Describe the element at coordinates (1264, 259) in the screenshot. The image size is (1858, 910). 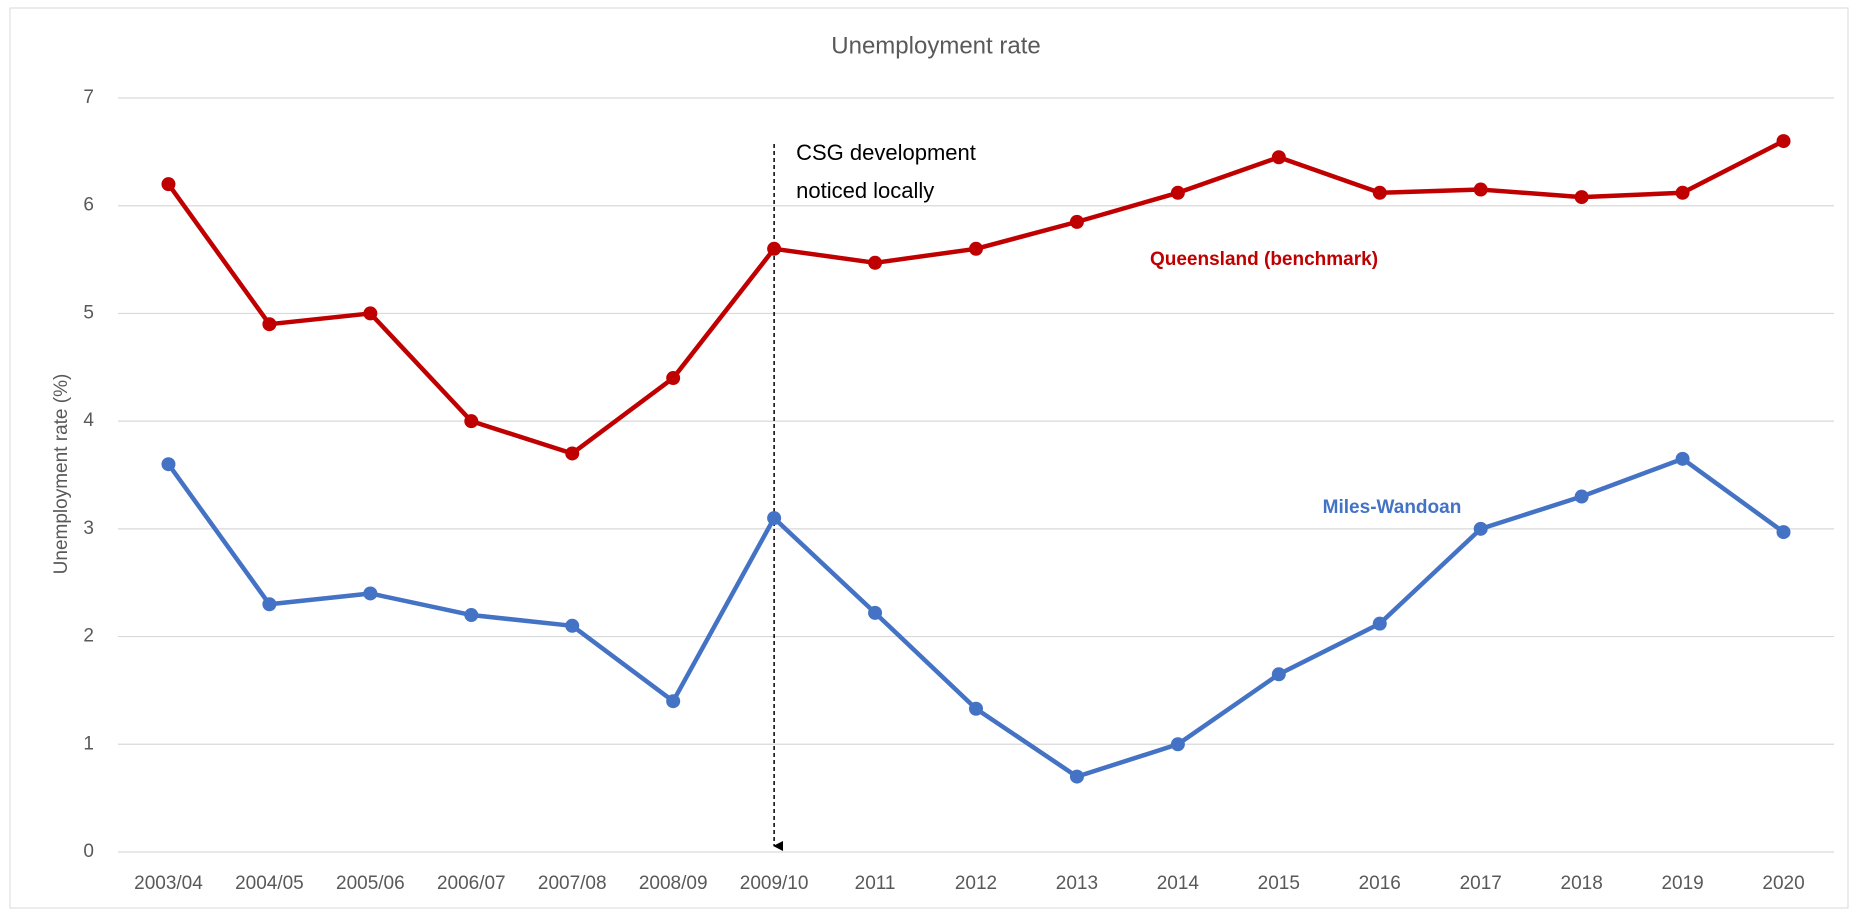
I see `series-label: Queensland (benchmark)` at that location.